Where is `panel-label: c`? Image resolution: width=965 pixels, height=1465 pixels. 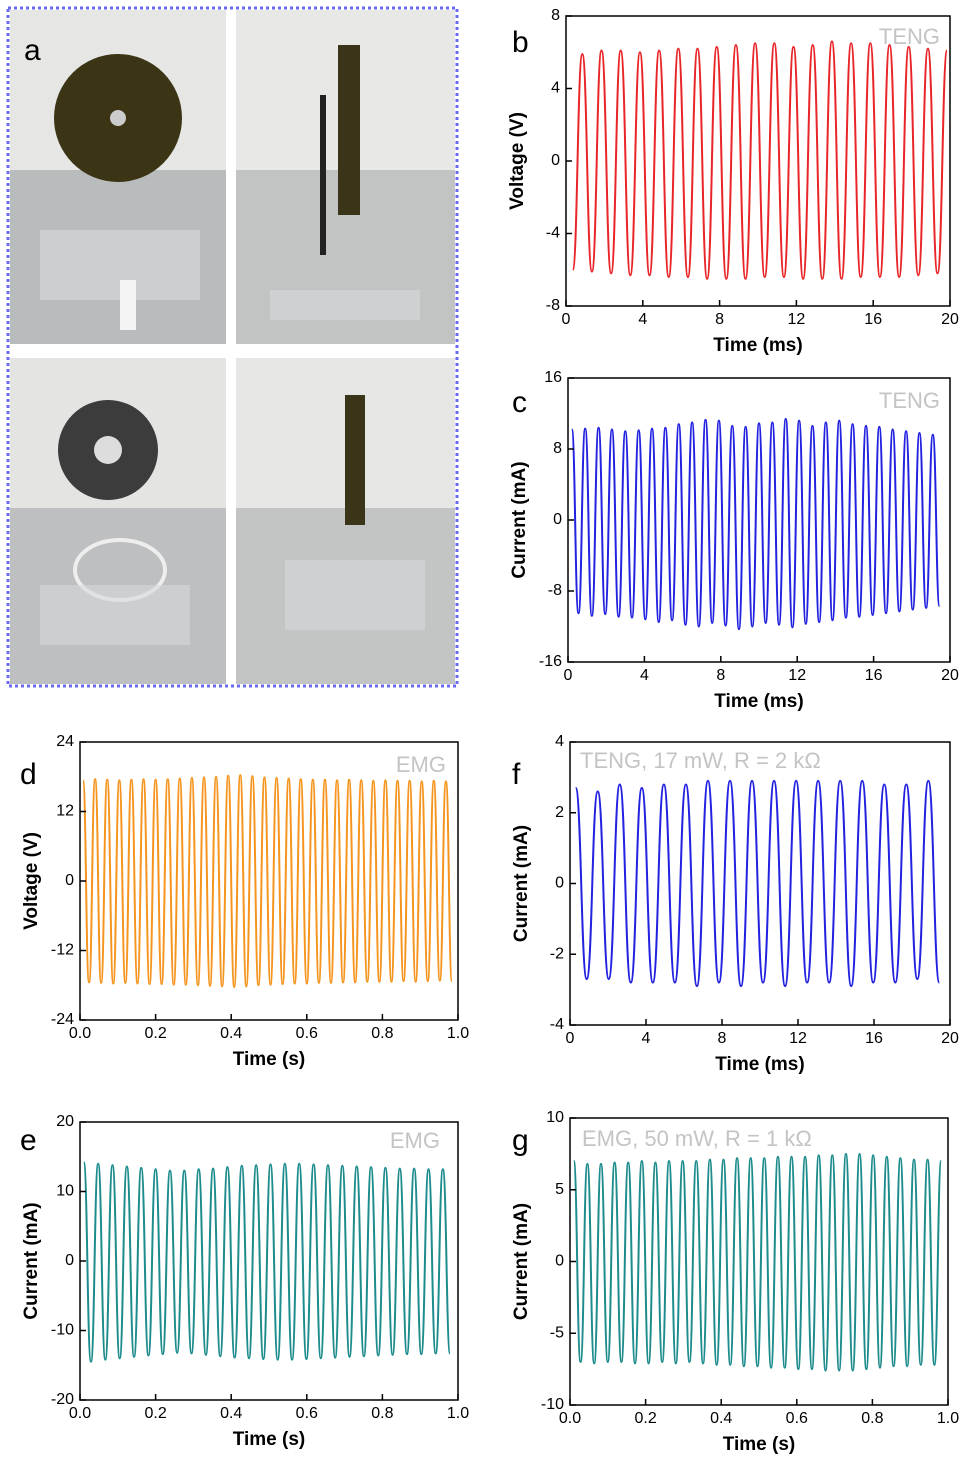 panel-label: c is located at coordinates (519, 402).